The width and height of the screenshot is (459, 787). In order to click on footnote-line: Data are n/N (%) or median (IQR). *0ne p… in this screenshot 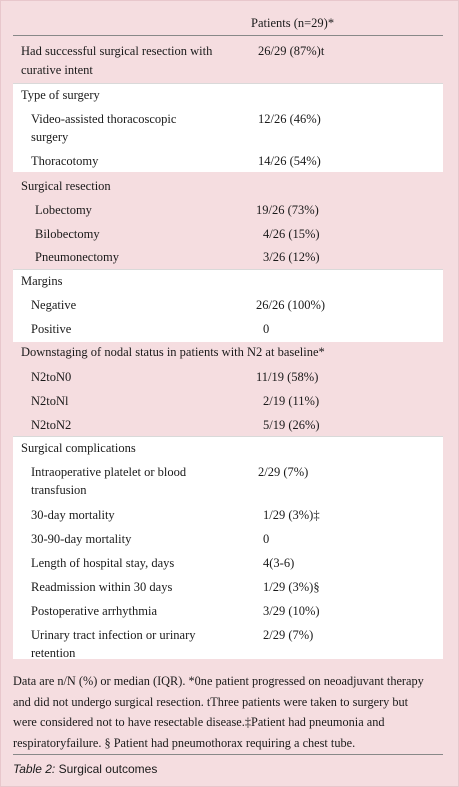, I will do `click(218, 681)`.